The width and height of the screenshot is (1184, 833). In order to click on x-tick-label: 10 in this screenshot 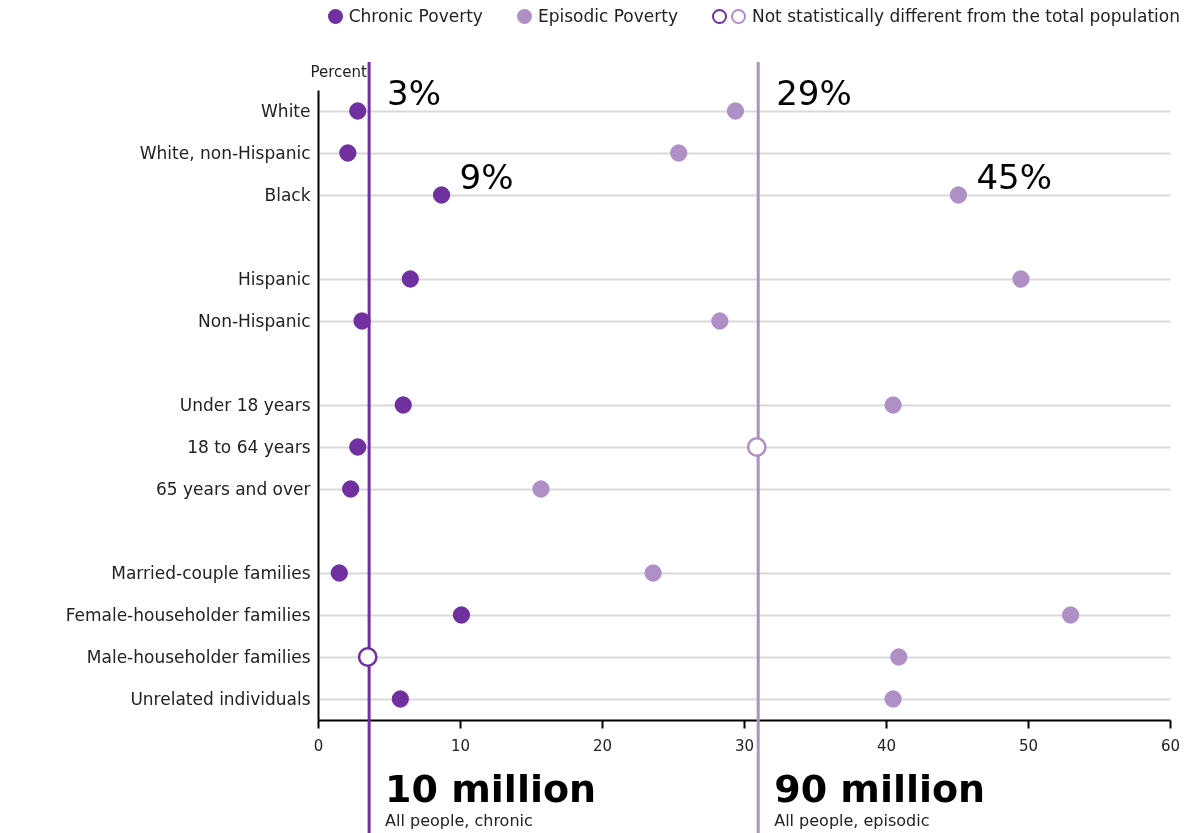, I will do `click(460, 745)`.